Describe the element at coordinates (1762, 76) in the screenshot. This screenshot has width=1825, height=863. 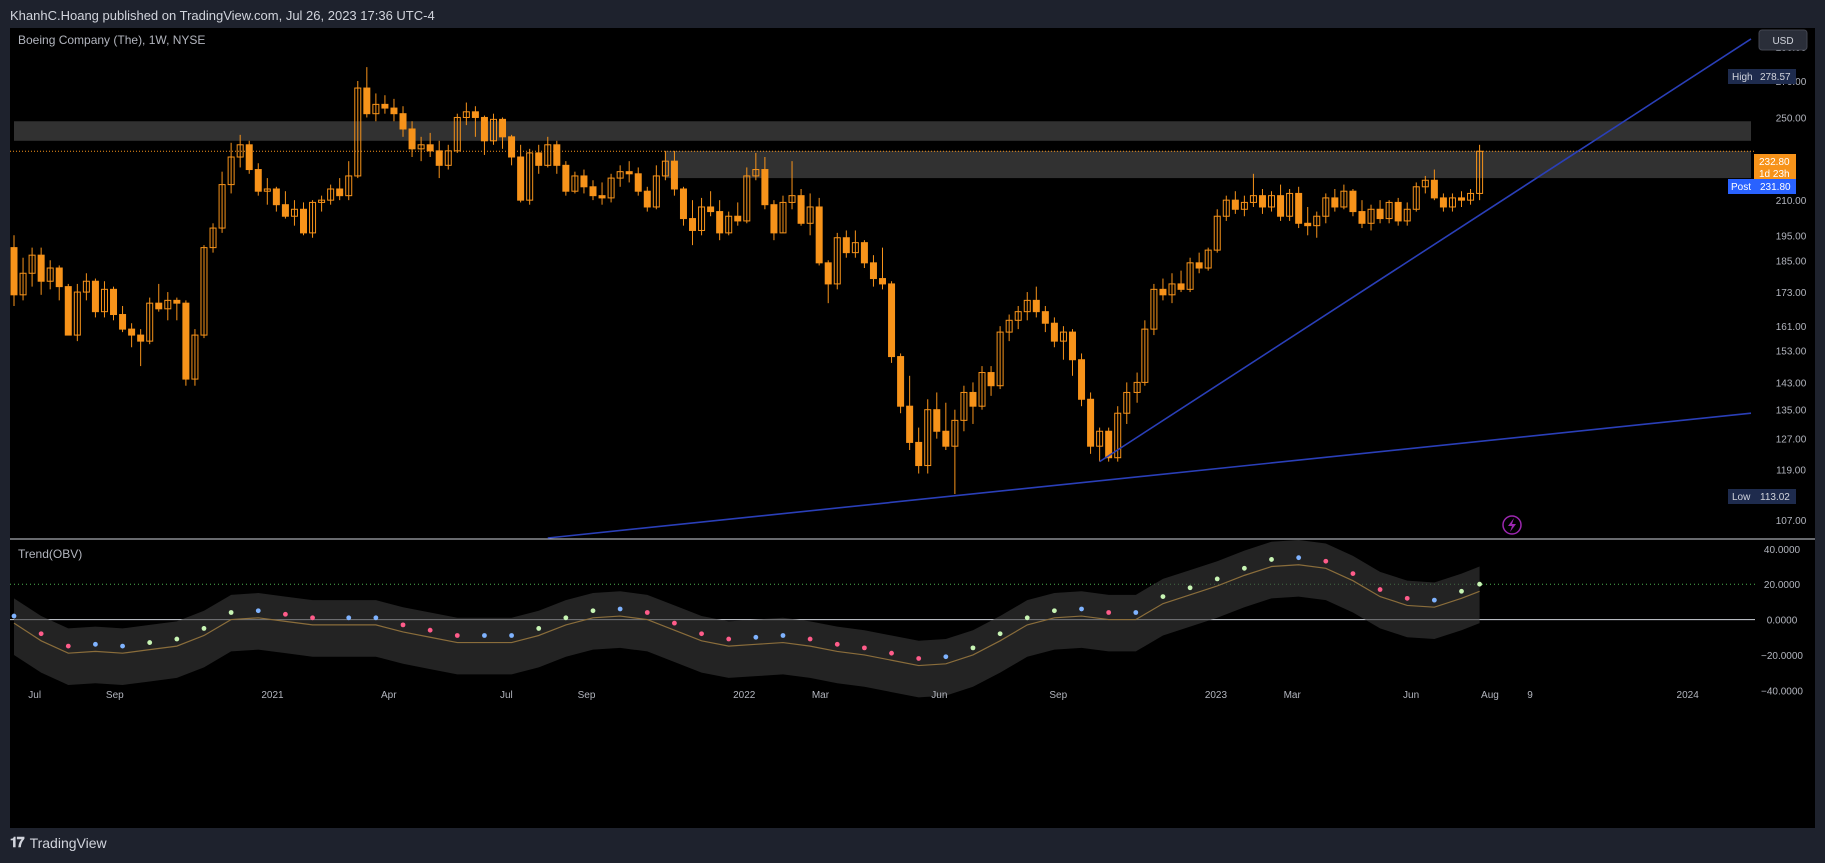
I see `high-marker: High 278.57` at that location.